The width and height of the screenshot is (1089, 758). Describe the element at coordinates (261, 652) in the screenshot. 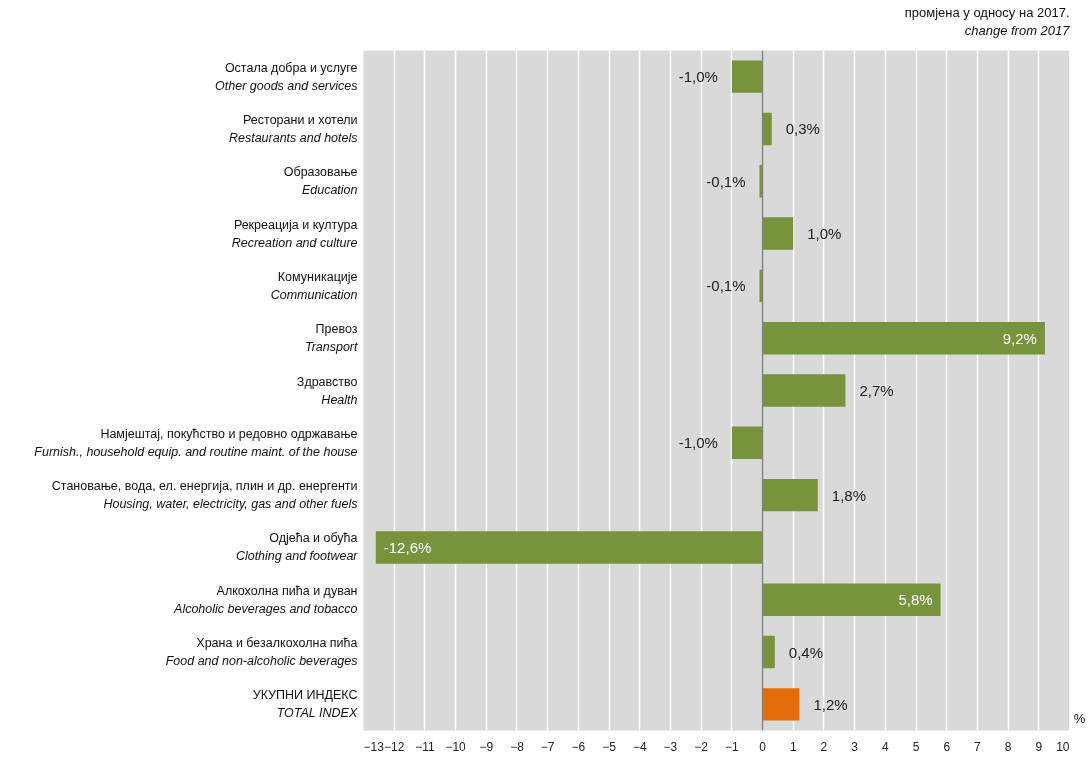

I see `y-tick-label: Храна и безалкохолна пића Food and non-alcoholic beverages` at that location.